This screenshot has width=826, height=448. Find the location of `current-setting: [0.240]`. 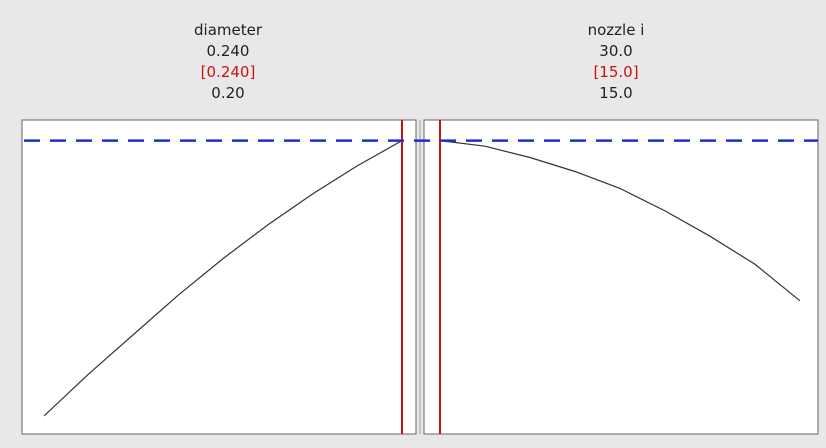

current-setting: [0.240] is located at coordinates (228, 72).